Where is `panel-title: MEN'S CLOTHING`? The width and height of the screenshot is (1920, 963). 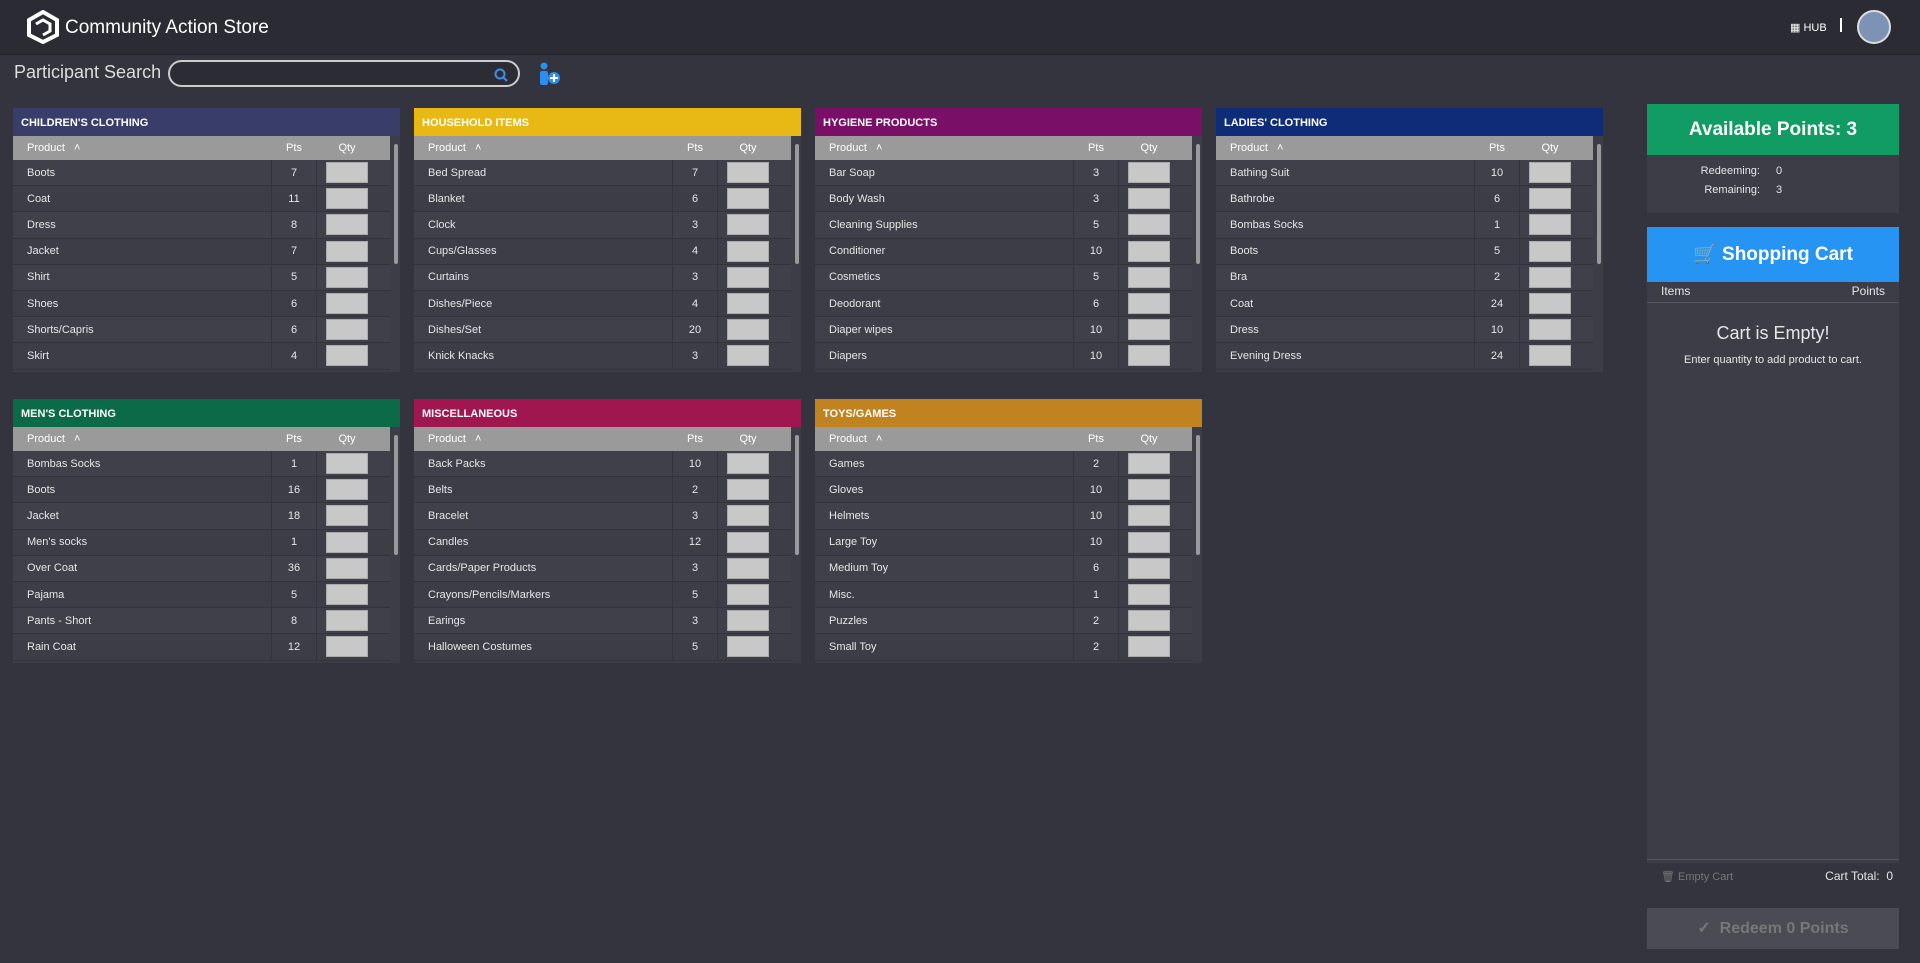
panel-title: MEN'S CLOTHING is located at coordinates (206, 413).